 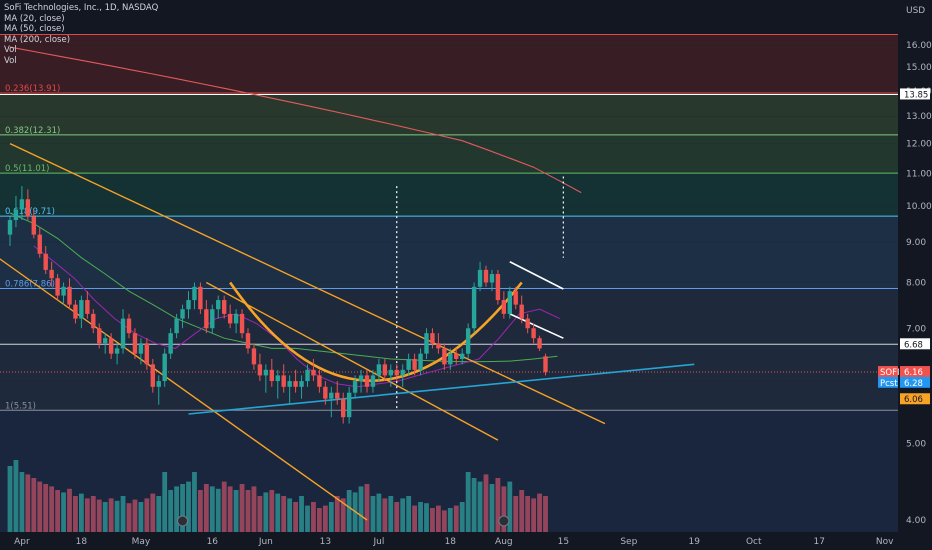 What do you see at coordinates (30, 285) in the screenshot?
I see `fib-label: 0.786(7.86)` at bounding box center [30, 285].